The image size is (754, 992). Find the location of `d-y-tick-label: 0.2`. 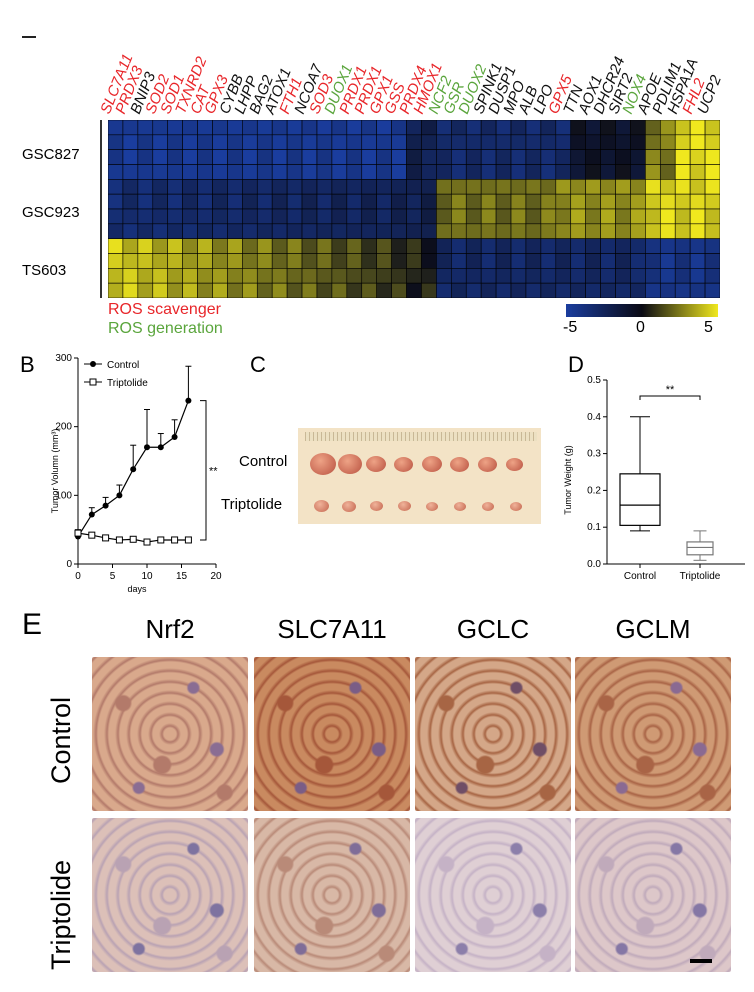

d-y-tick-label: 0.2 is located at coordinates (594, 490).